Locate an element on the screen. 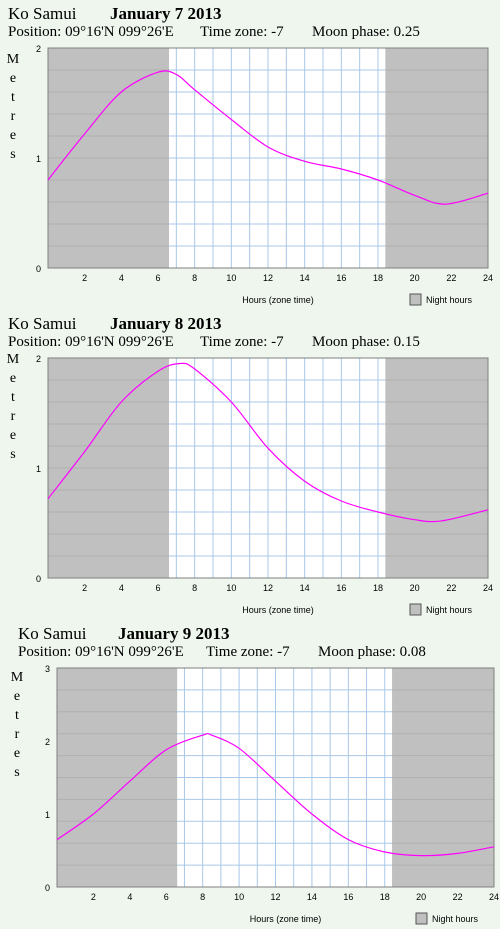 Image resolution: width=500 pixels, height=929 pixels. date-title: January 9 2013 is located at coordinates (174, 633).